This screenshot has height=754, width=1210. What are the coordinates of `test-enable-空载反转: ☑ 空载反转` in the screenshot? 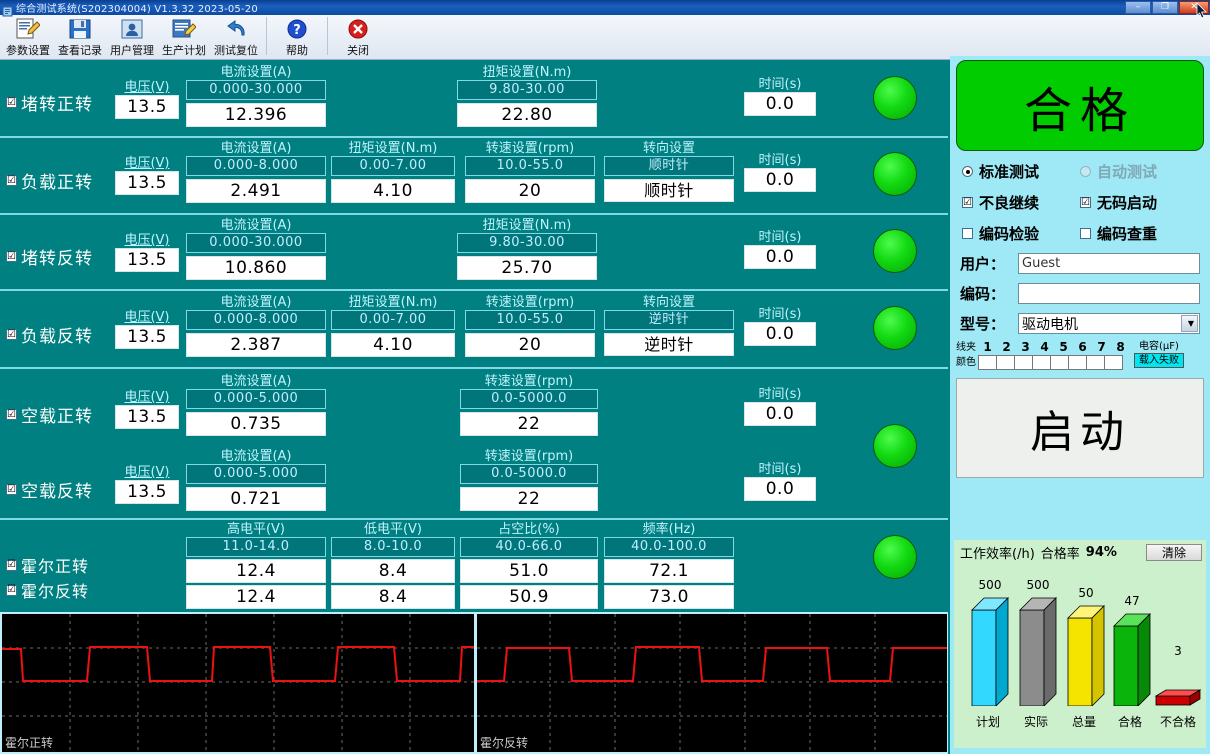 It's located at (49, 489).